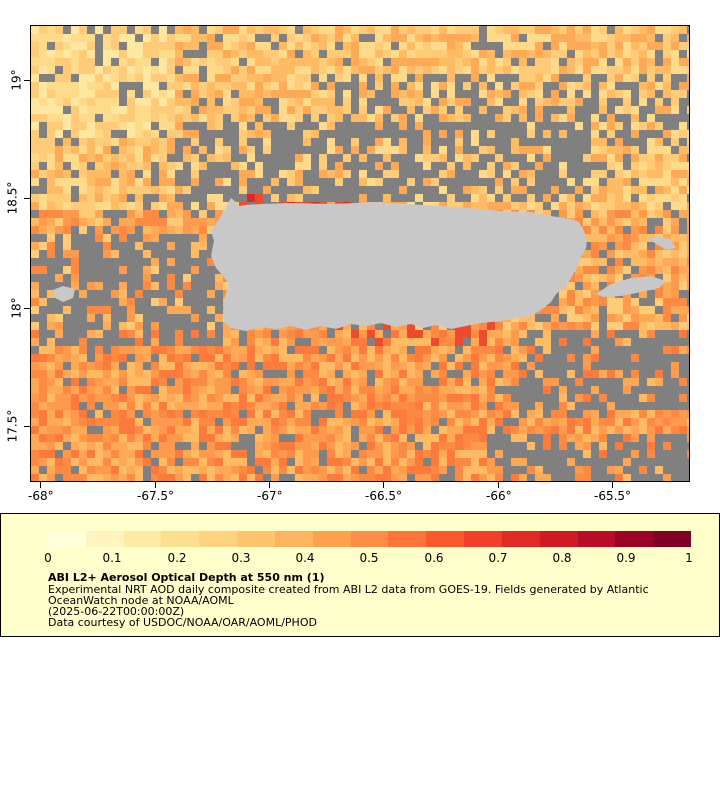  Describe the element at coordinates (613, 496) in the screenshot. I see `x-tick-label: -65.5°` at that location.